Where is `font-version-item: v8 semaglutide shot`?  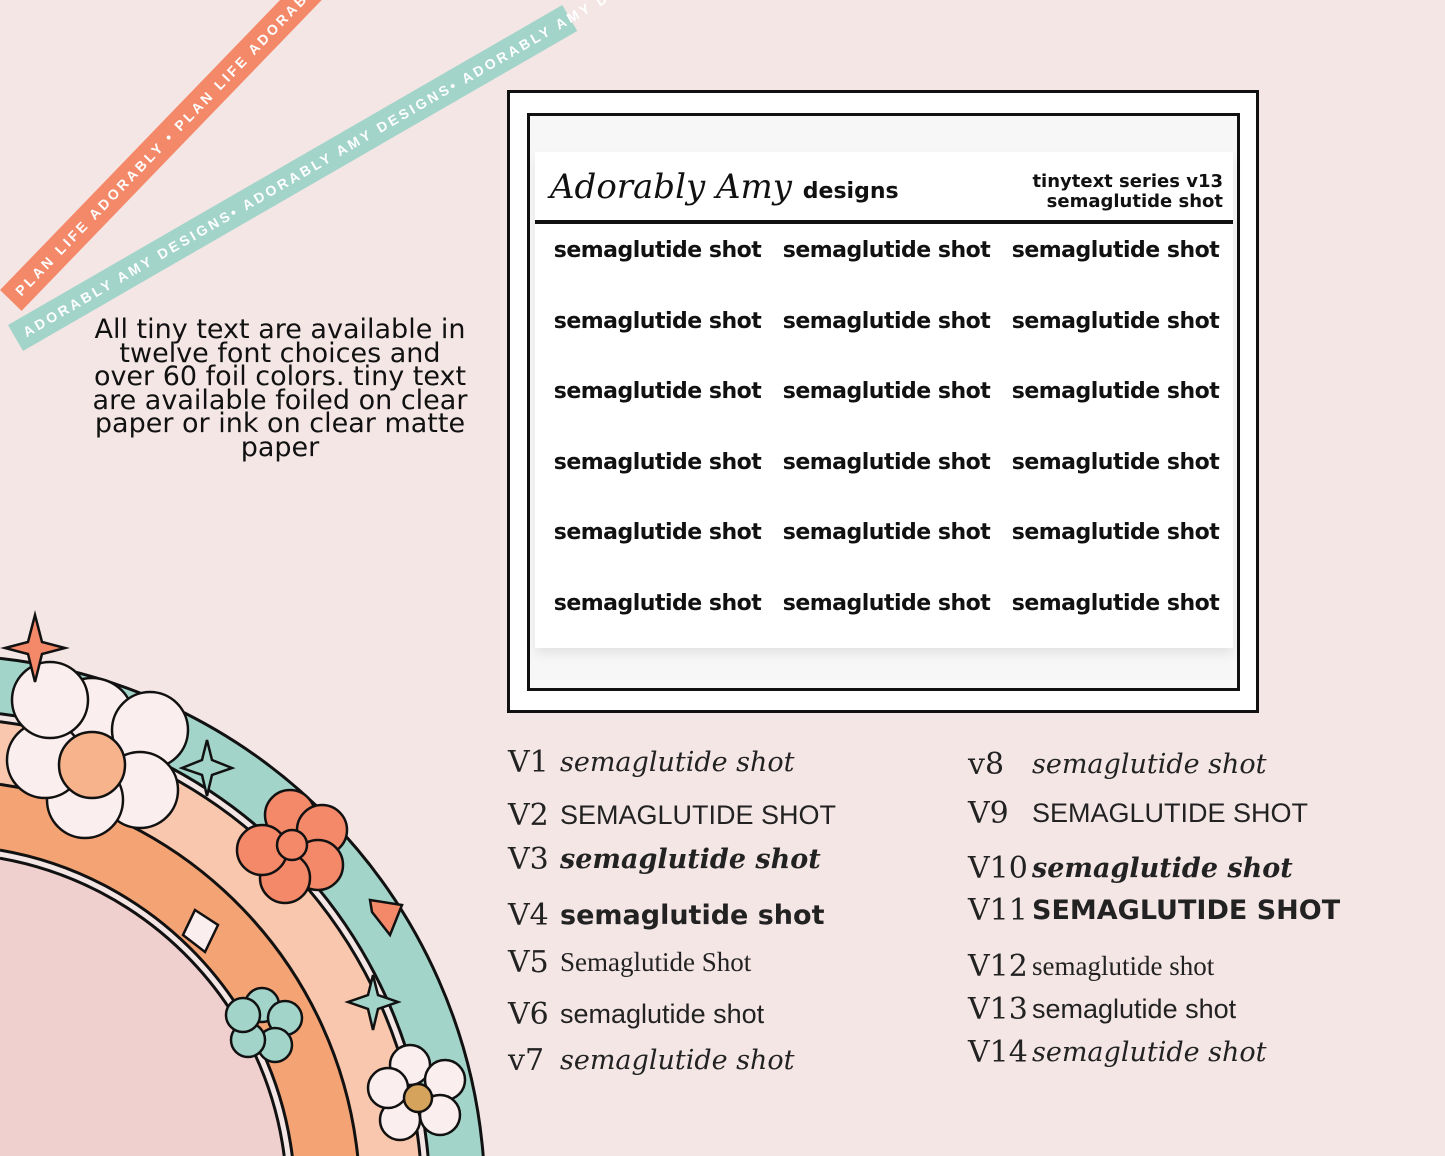 font-version-item: v8 semaglutide shot is located at coordinates (1117, 764).